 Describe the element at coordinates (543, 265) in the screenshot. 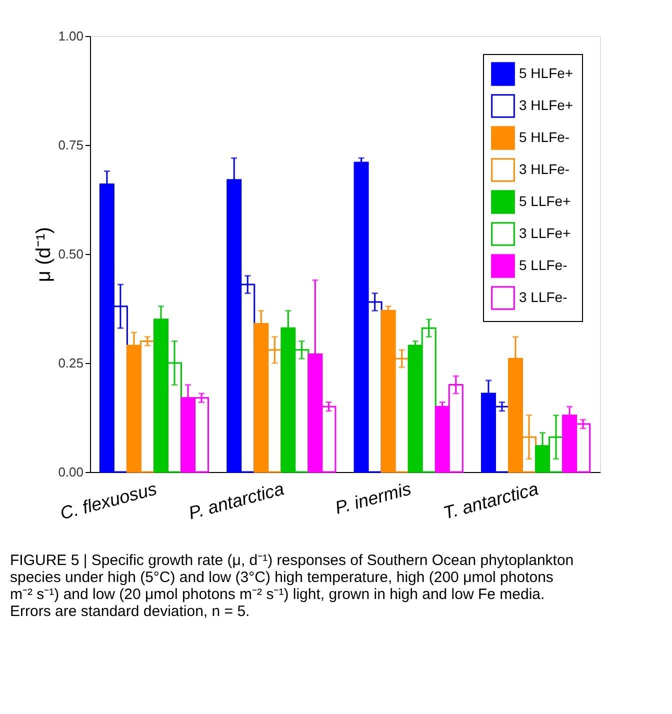

I see `legend-label: 5 LLFe-` at that location.